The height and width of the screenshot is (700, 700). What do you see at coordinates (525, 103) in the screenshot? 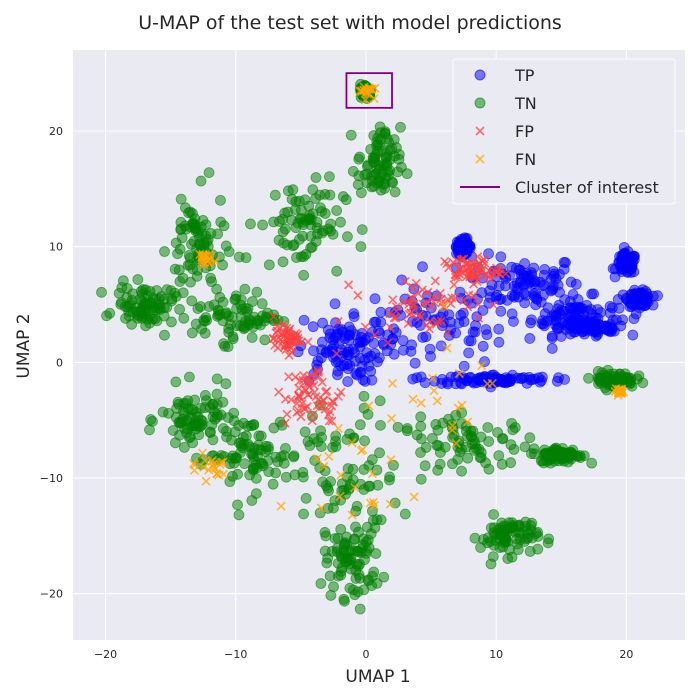
I see `legend-label: TN` at bounding box center [525, 103].